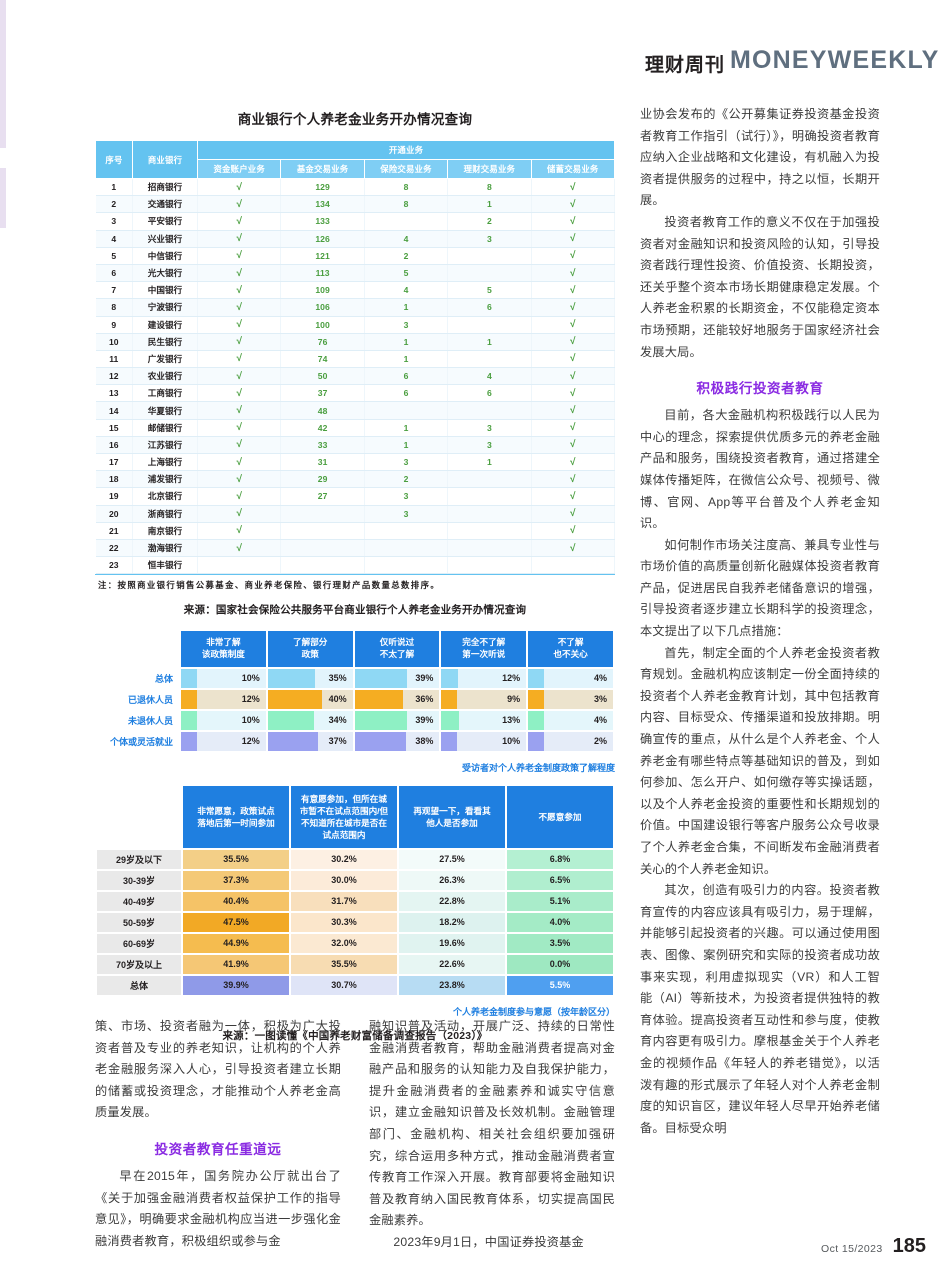 This screenshot has height=1284, width=950. Describe the element at coordinates (397, 741) in the screenshot. I see `awareness-cell: 38%` at that location.